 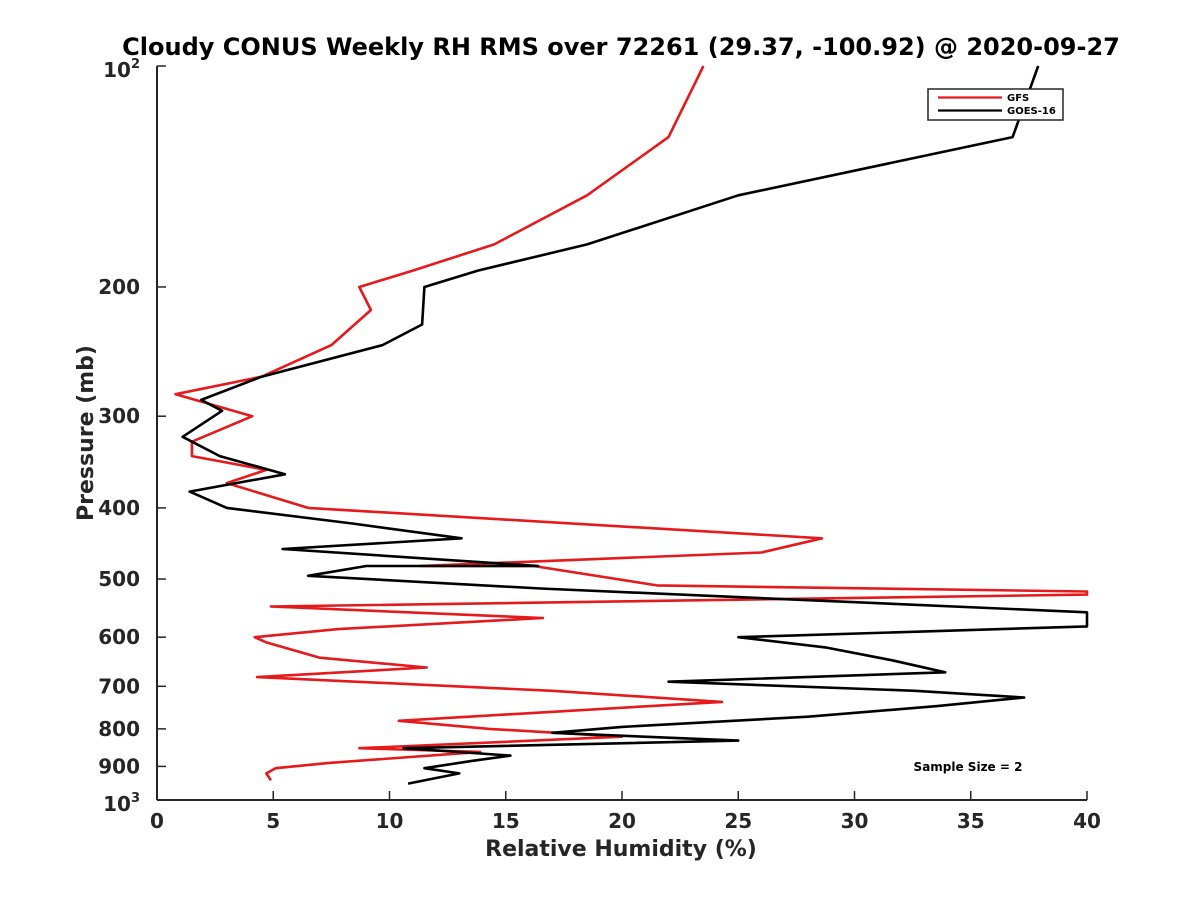 What do you see at coordinates (855, 821) in the screenshot?
I see `x-tick-label: 30` at bounding box center [855, 821].